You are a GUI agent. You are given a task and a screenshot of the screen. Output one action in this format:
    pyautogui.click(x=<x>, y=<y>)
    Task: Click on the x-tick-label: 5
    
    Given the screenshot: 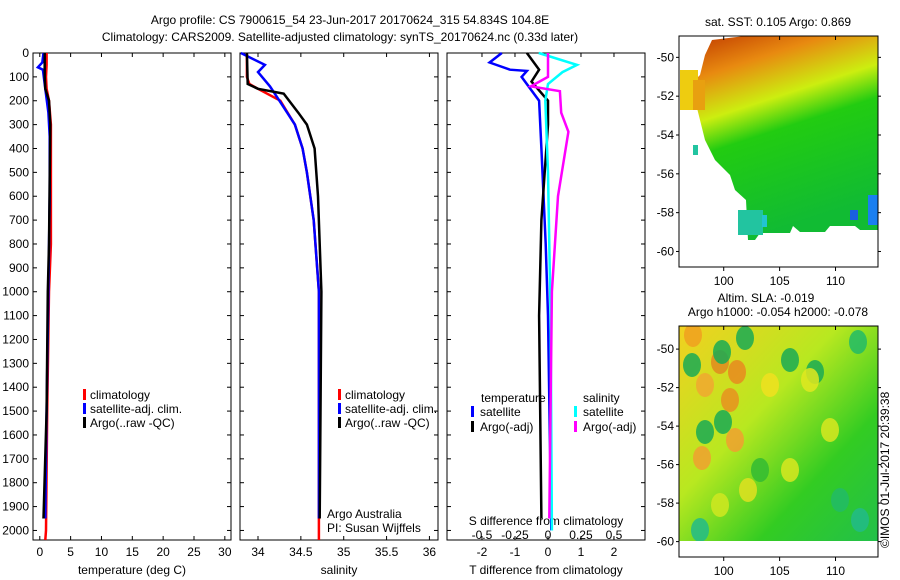 What is the action you would take?
    pyautogui.click(x=70, y=552)
    